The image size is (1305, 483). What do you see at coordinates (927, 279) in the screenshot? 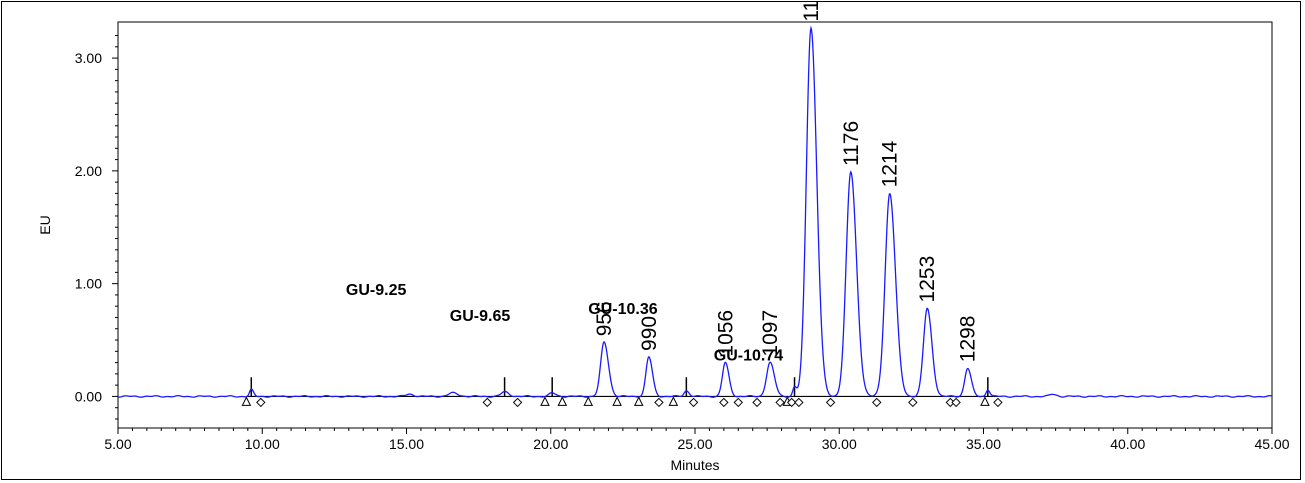
I see `peak-label: 1253` at bounding box center [927, 279].